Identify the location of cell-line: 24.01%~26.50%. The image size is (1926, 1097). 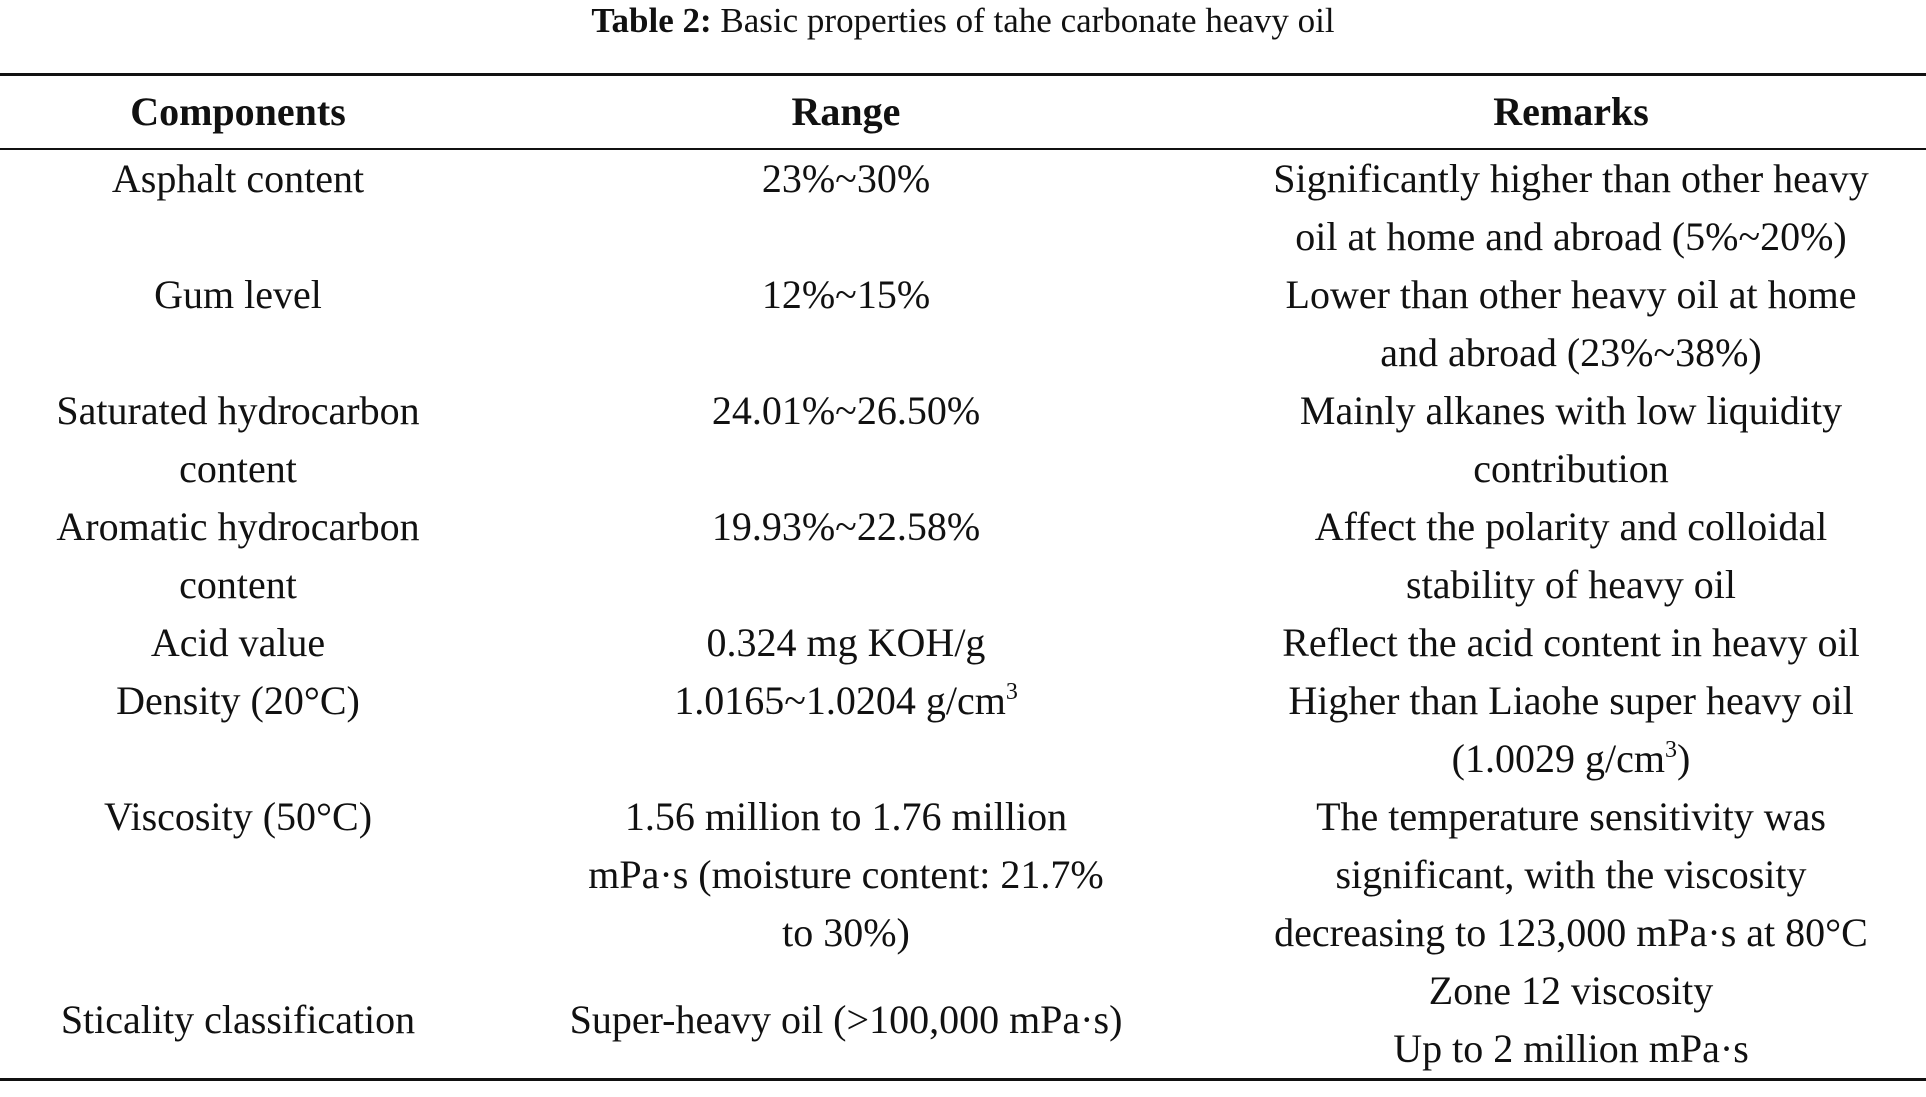
(846, 410).